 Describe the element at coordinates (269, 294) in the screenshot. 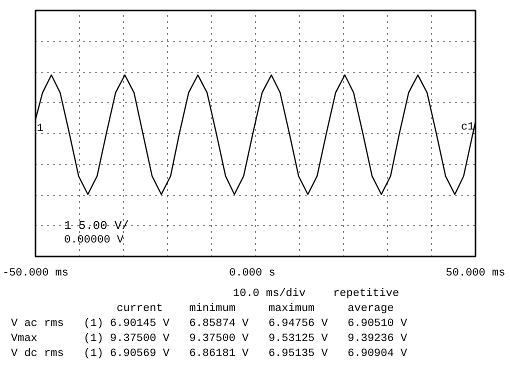

I see `text: 10.0 ms/div` at that location.